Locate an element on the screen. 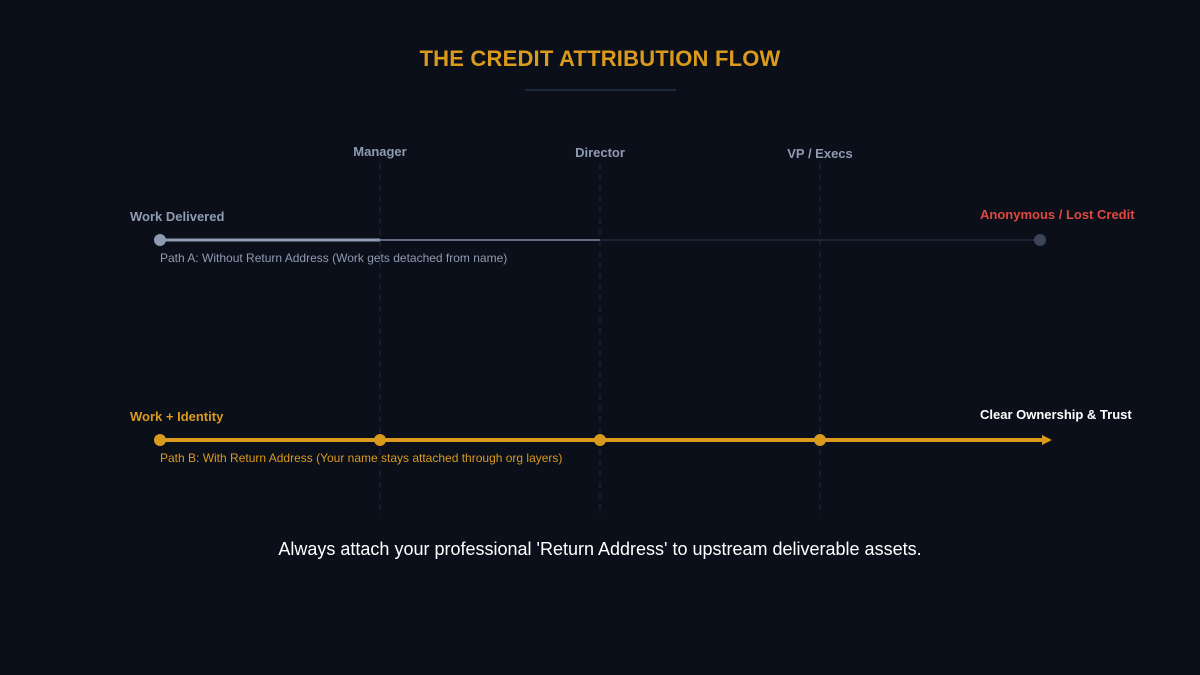  path-a-end-label: Anonymous / Lost Credit is located at coordinates (1057, 214).